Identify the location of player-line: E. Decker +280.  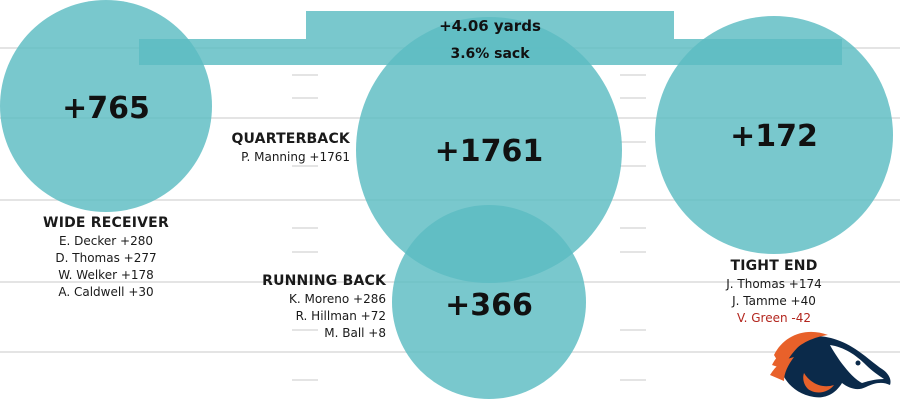
(106, 241).